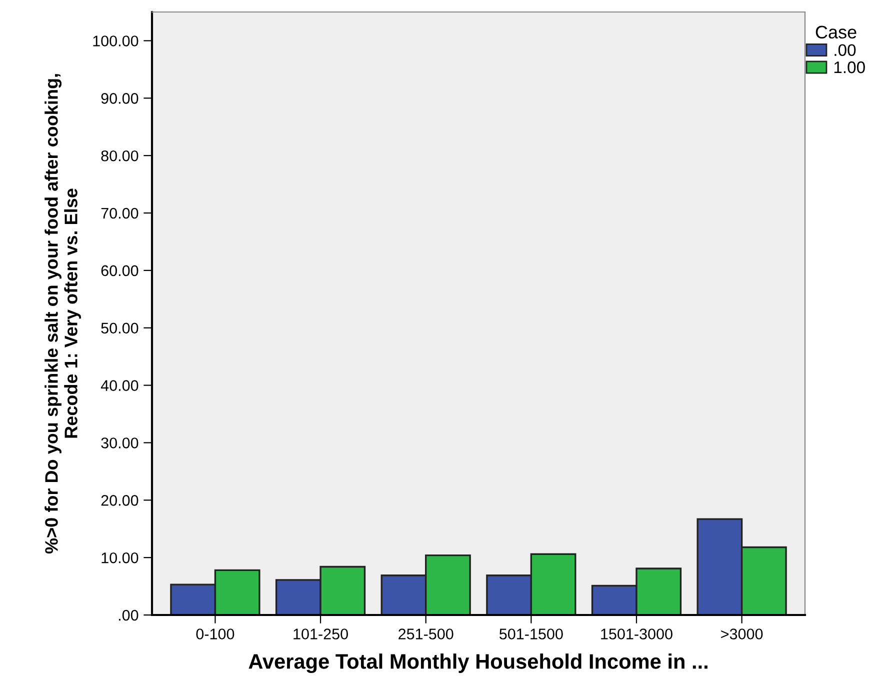 Image resolution: width=885 pixels, height=685 pixels. What do you see at coordinates (62, 314) in the screenshot?
I see `y-axis-title: %>0 for Do you sprinkle salt on your food after cooking, Recode 1: Very often vs. Else` at bounding box center [62, 314].